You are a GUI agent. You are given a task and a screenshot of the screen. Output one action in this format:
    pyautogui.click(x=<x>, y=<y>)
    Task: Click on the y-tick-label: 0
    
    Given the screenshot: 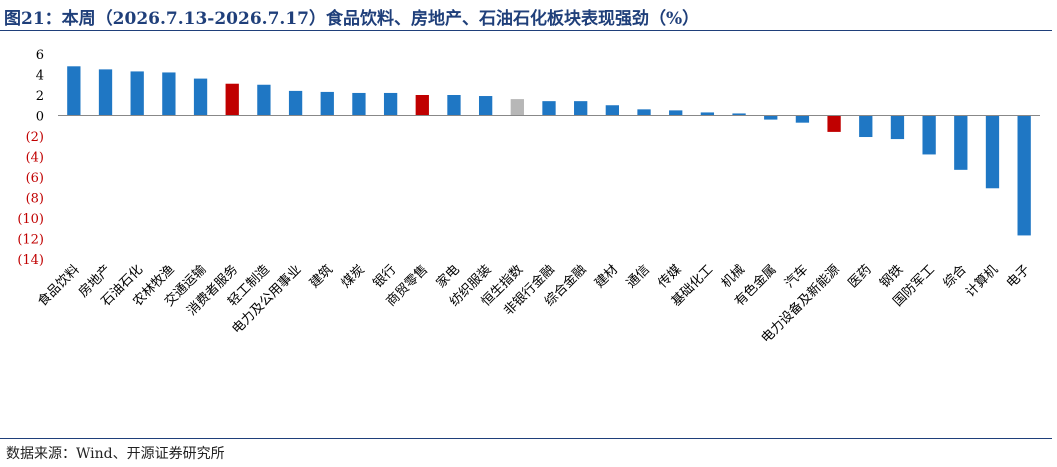 What is the action you would take?
    pyautogui.click(x=40, y=117)
    